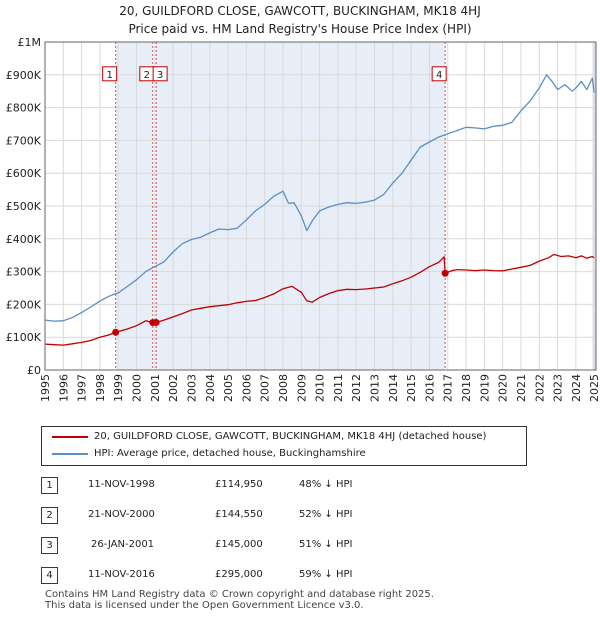 Image resolution: width=600 pixels, height=620 pixels. What do you see at coordinates (147, 75) in the screenshot?
I see `sale-marker-label: 2` at bounding box center [147, 75].